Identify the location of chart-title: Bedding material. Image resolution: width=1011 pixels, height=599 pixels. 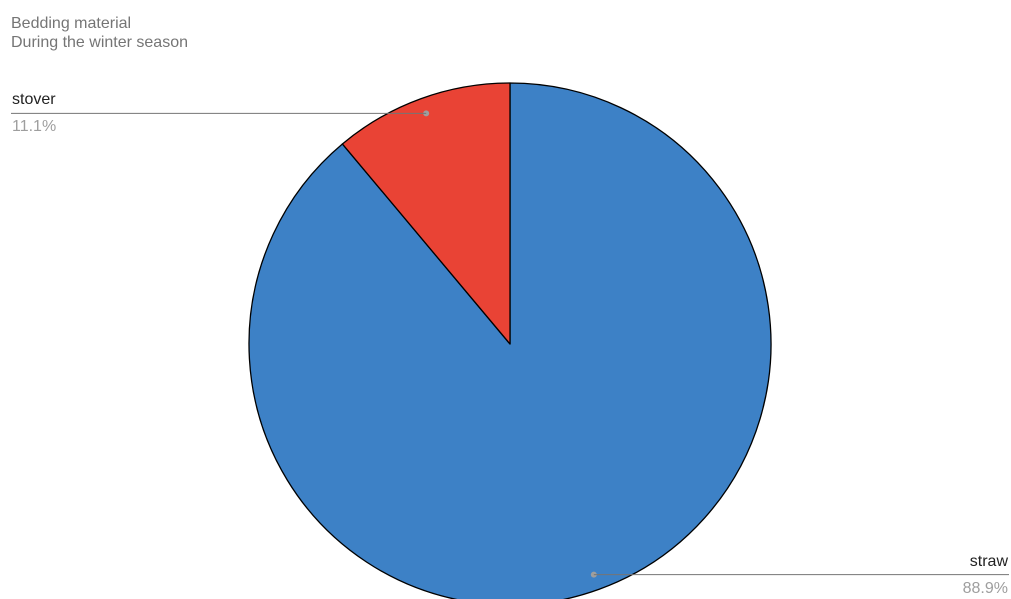
(71, 23).